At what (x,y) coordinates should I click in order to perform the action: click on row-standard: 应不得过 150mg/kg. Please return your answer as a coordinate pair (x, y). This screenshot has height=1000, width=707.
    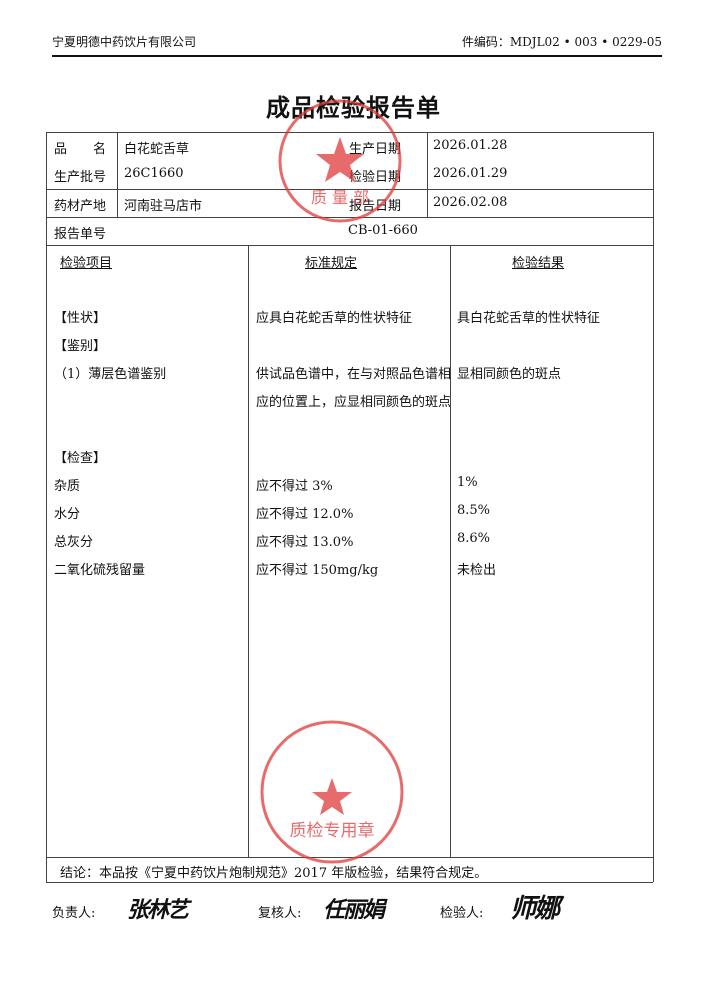
    Looking at the image, I should click on (317, 570).